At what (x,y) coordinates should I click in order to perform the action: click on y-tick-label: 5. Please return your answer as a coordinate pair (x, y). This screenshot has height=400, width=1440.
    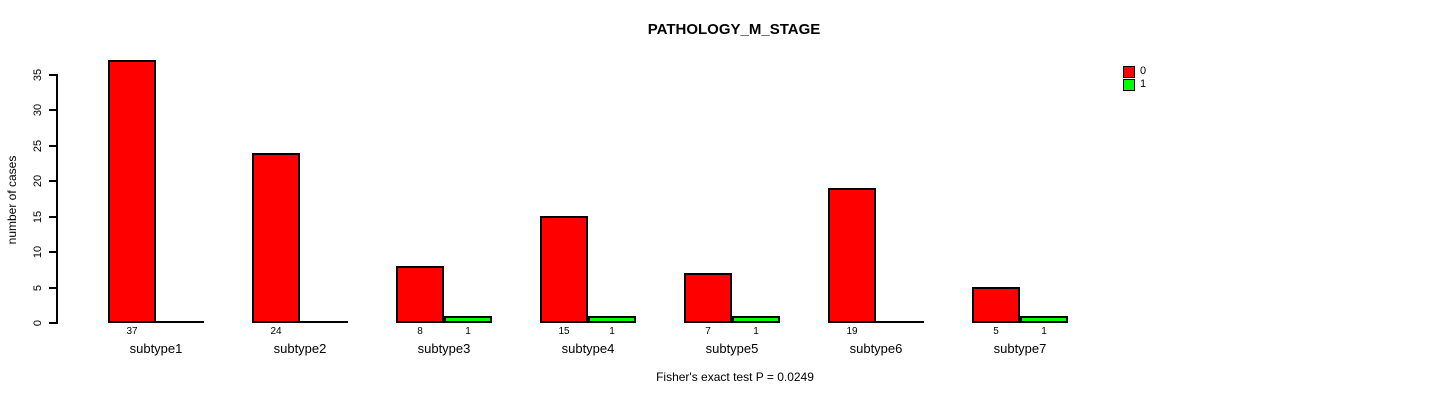
    Looking at the image, I should click on (38, 287).